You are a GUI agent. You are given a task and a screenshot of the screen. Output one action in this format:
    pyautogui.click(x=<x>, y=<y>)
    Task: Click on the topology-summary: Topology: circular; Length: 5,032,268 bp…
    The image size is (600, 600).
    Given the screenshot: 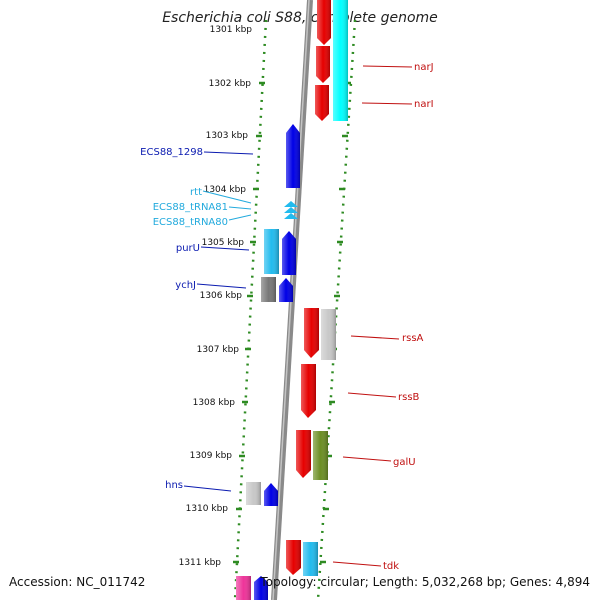 What is the action you would take?
    pyautogui.click(x=425, y=582)
    